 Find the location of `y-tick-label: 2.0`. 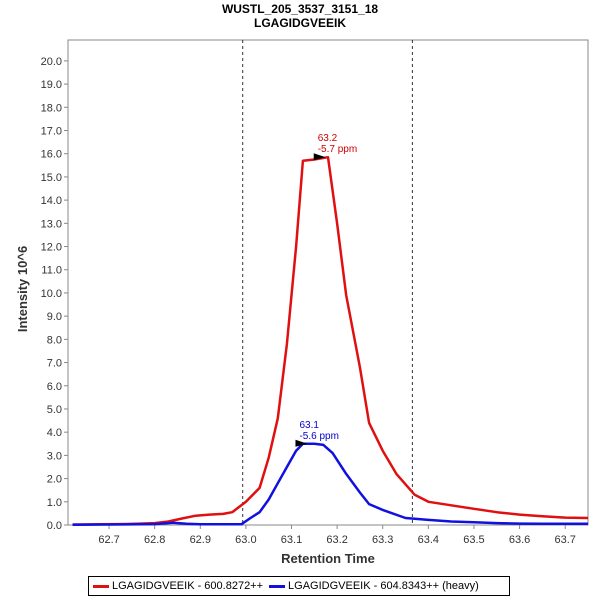

y-tick-label: 2.0 is located at coordinates (54, 480).